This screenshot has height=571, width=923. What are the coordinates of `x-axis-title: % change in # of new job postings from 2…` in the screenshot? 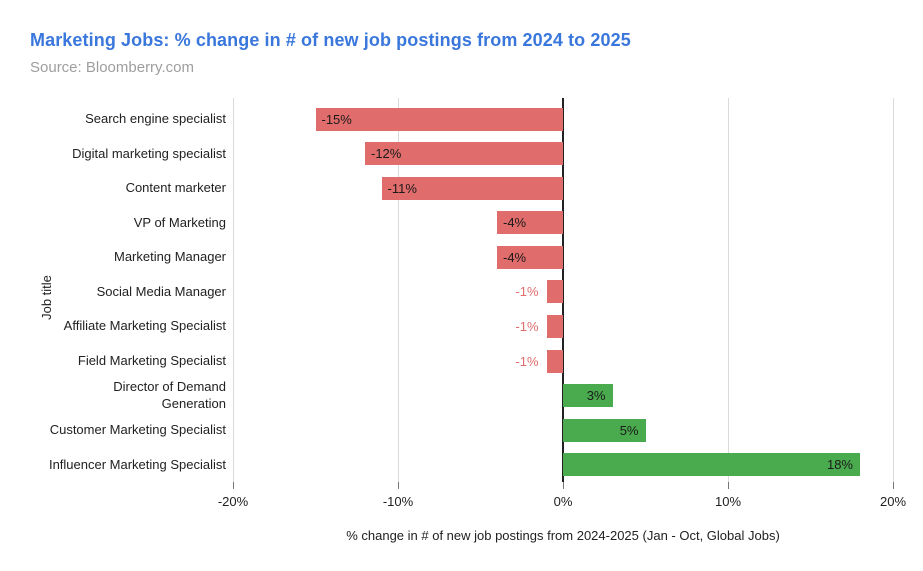 It's located at (563, 535).